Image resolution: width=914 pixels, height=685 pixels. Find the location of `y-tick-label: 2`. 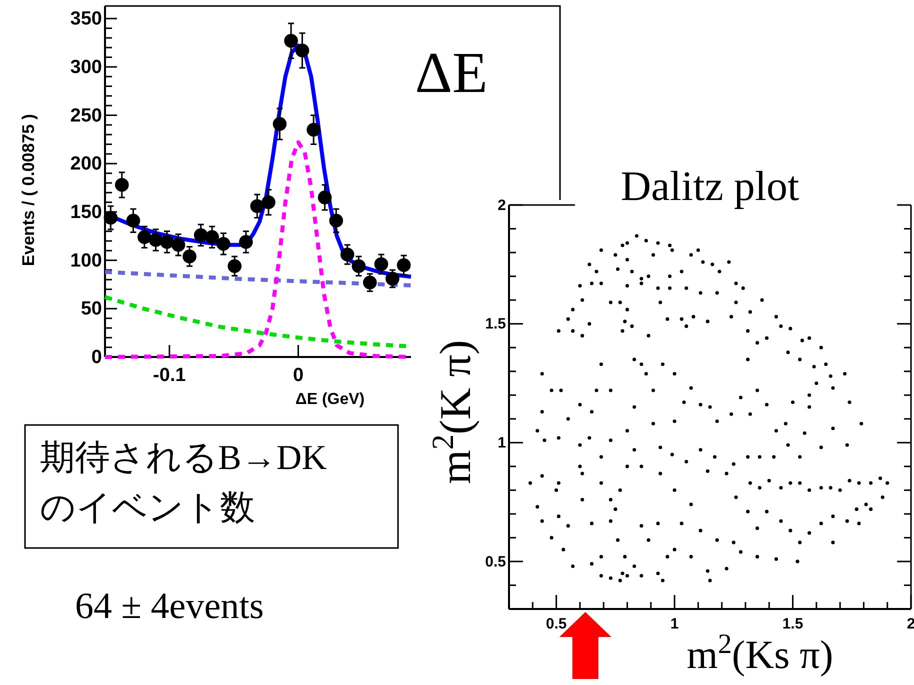

y-tick-label: 2 is located at coordinates (502, 205).